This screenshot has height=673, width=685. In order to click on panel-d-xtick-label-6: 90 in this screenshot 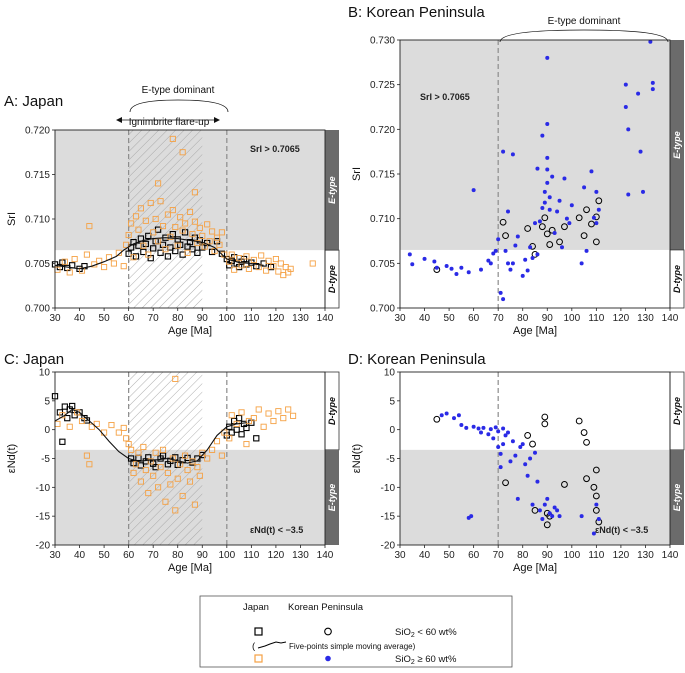, I will do `click(548, 555)`.